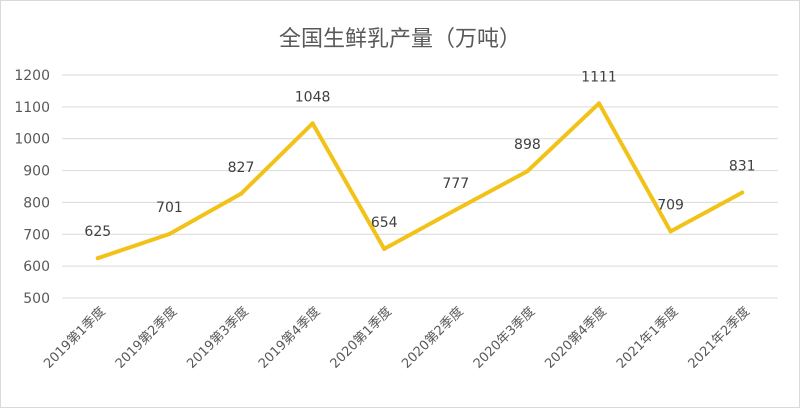 This screenshot has height=408, width=800. I want to click on data-label: 1111, so click(599, 77).